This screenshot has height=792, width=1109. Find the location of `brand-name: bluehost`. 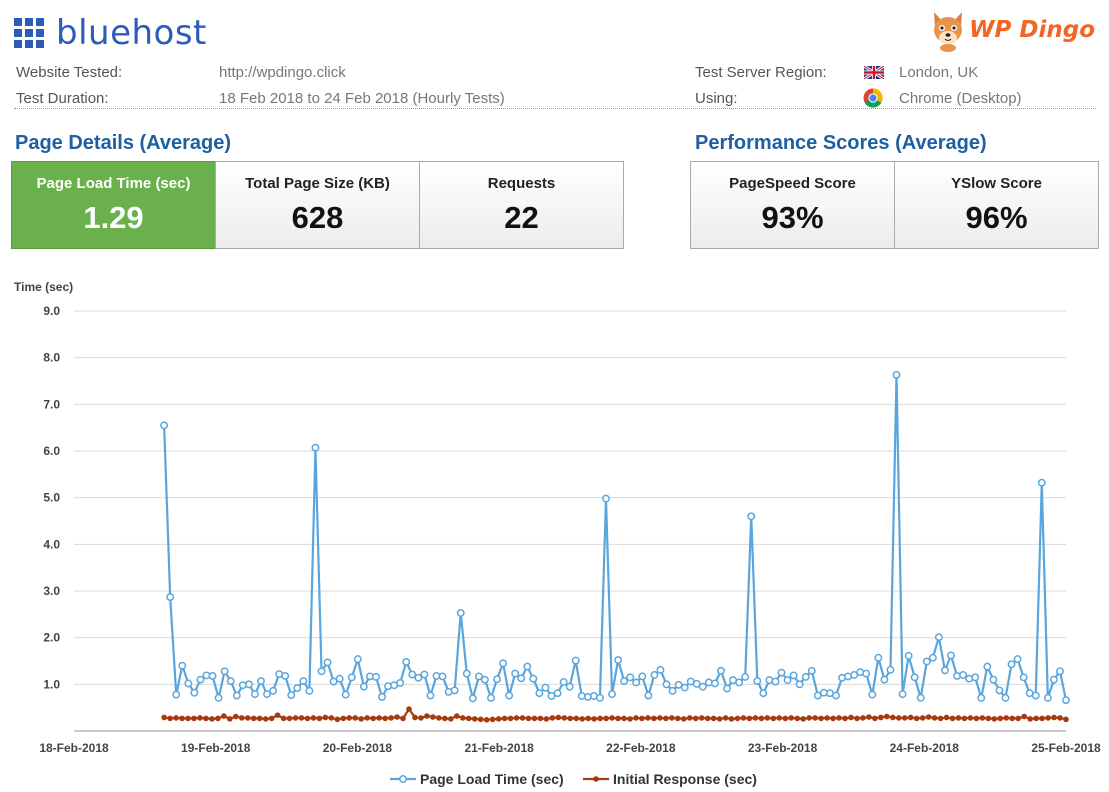

brand-name: bluehost is located at coordinates (131, 33).